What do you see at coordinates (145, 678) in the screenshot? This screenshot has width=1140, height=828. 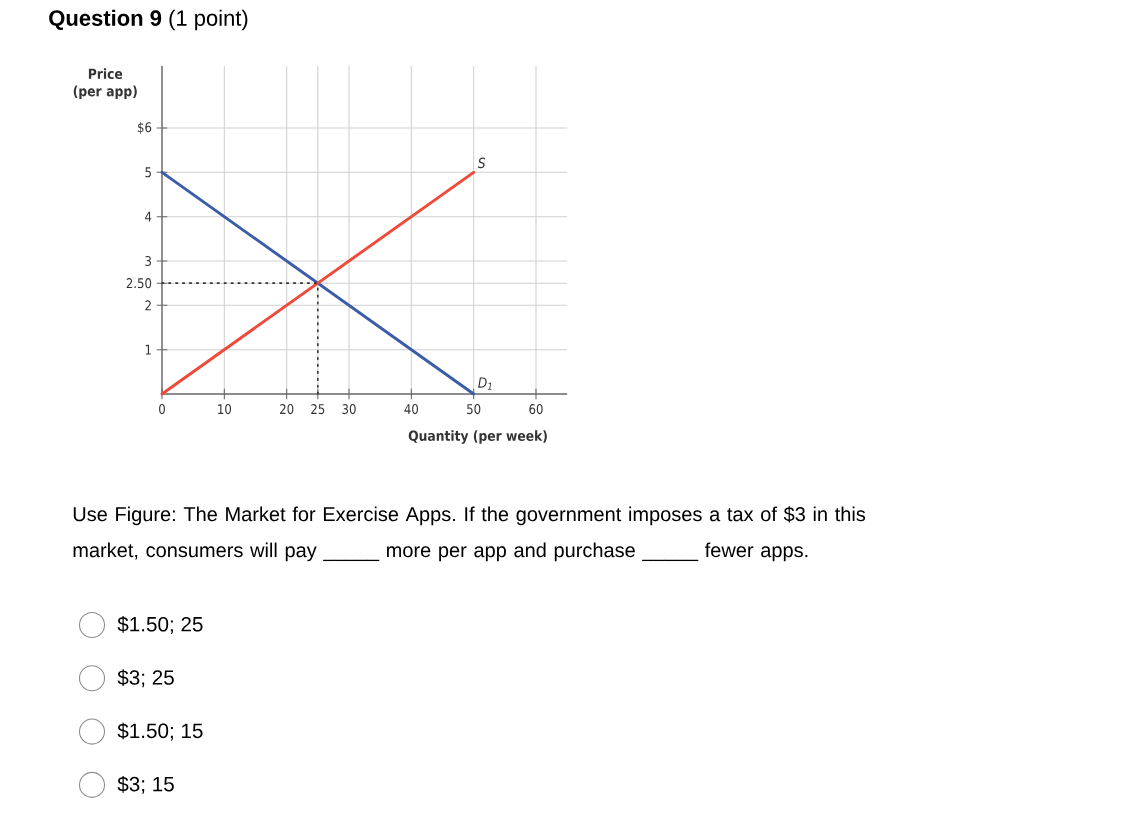 I see `text: $3; 25` at bounding box center [145, 678].